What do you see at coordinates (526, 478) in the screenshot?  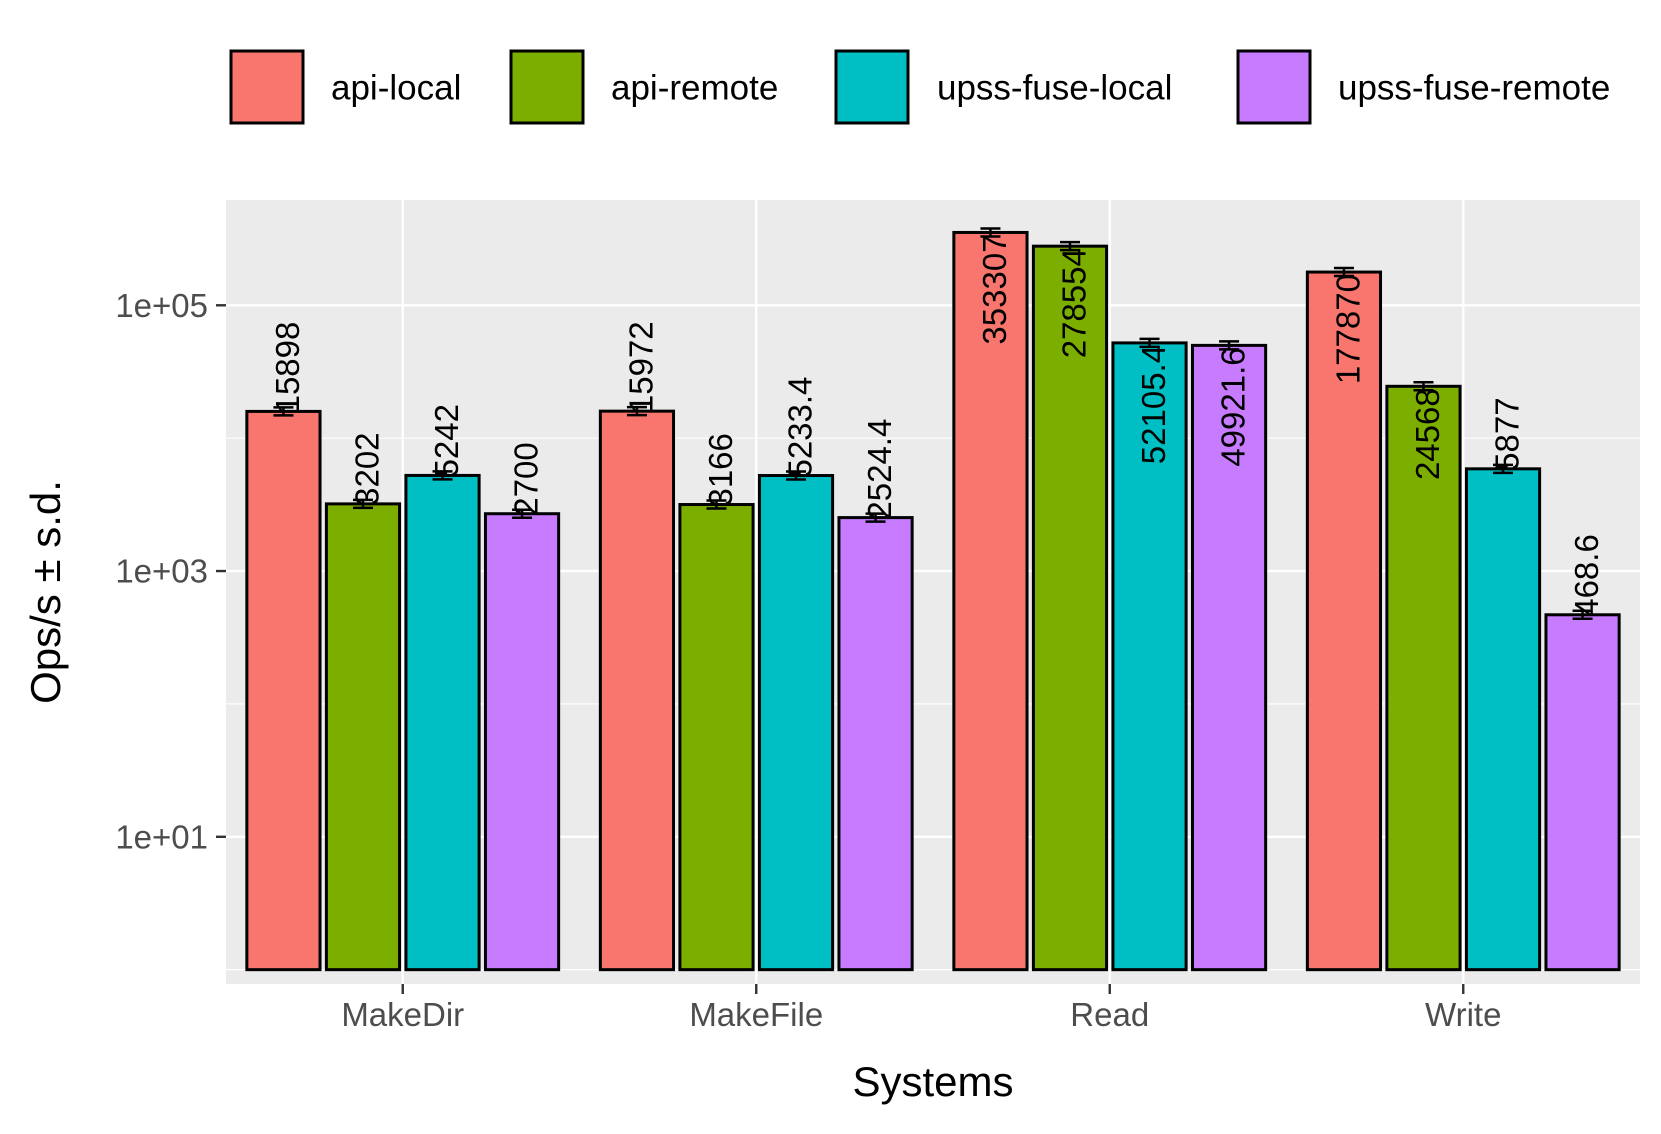 I see `data-label-makedir-upss-fuse-remote: 2700` at bounding box center [526, 478].